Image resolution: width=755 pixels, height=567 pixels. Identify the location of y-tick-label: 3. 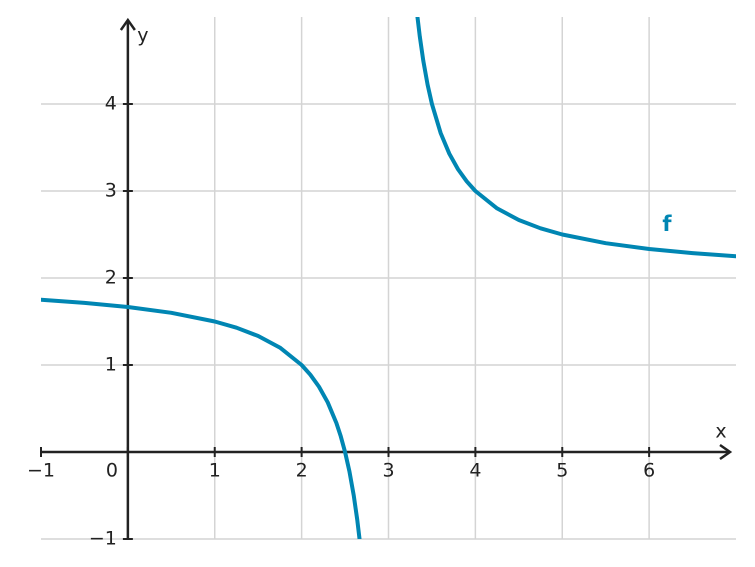
(111, 191).